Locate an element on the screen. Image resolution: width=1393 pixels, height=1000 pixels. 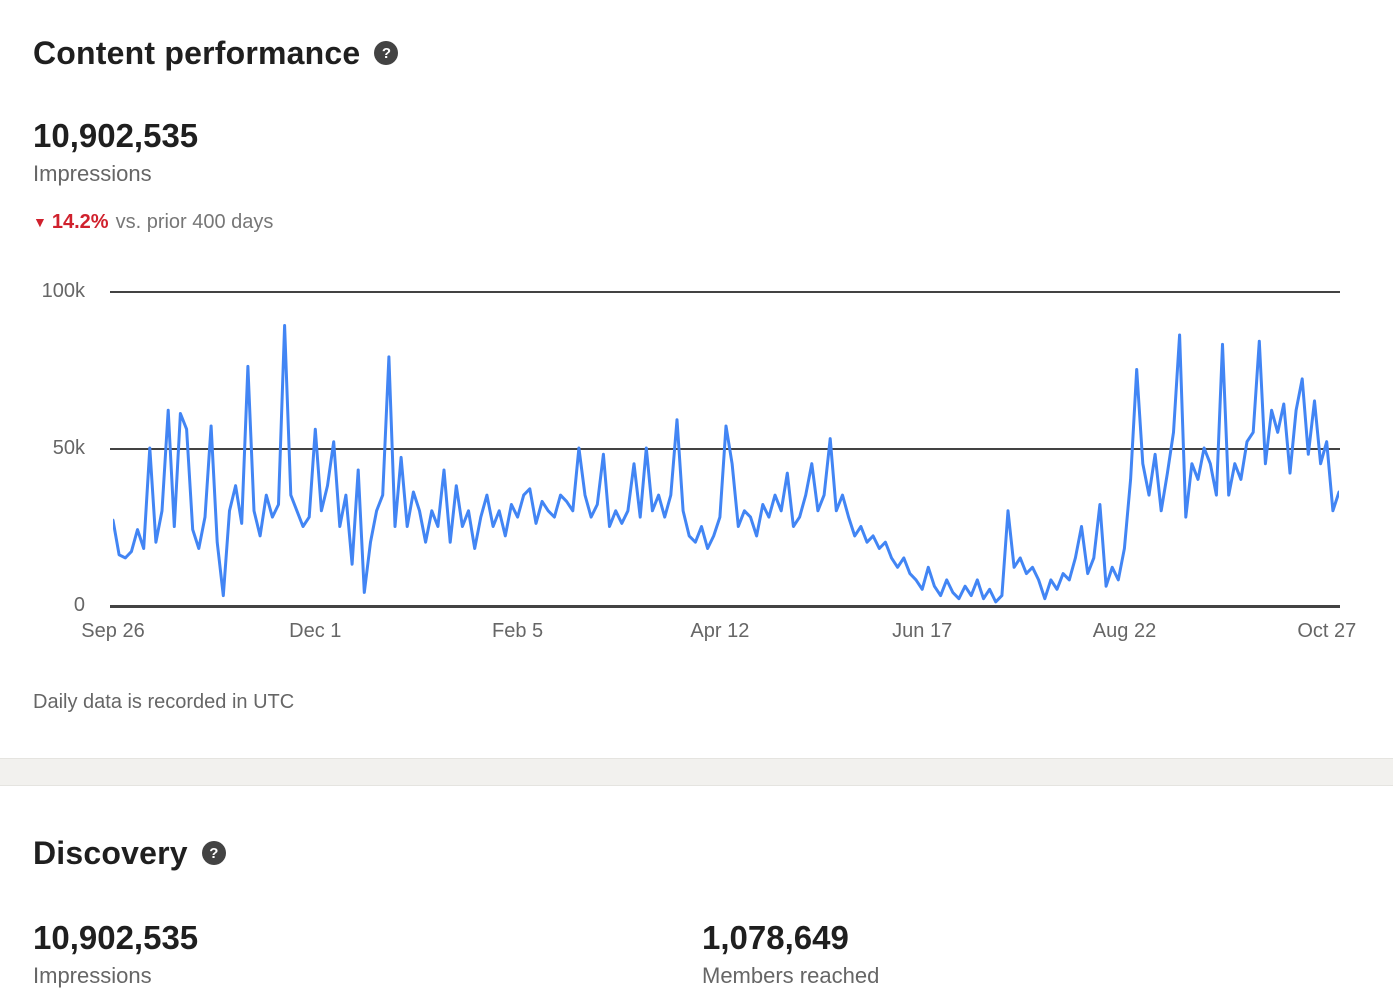
x-axis-tick-apr-12: Apr 12 is located at coordinates (720, 631).